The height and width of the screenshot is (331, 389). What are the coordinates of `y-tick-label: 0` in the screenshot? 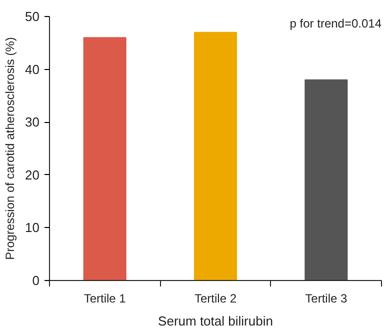 It's located at (36, 280).